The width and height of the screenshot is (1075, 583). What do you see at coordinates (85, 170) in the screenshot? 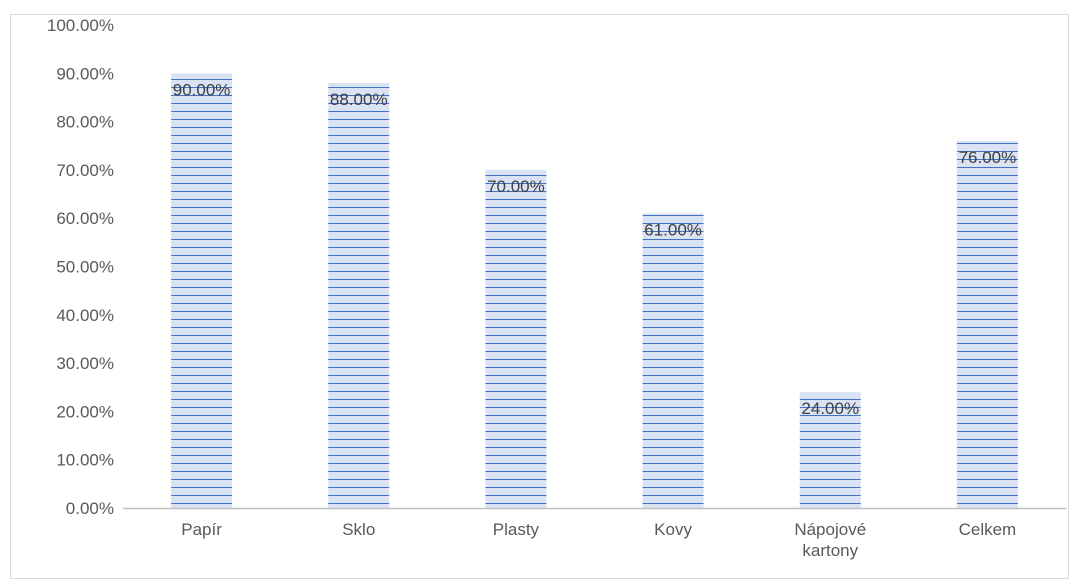
I see `y-tick-label: 70.00%` at bounding box center [85, 170].